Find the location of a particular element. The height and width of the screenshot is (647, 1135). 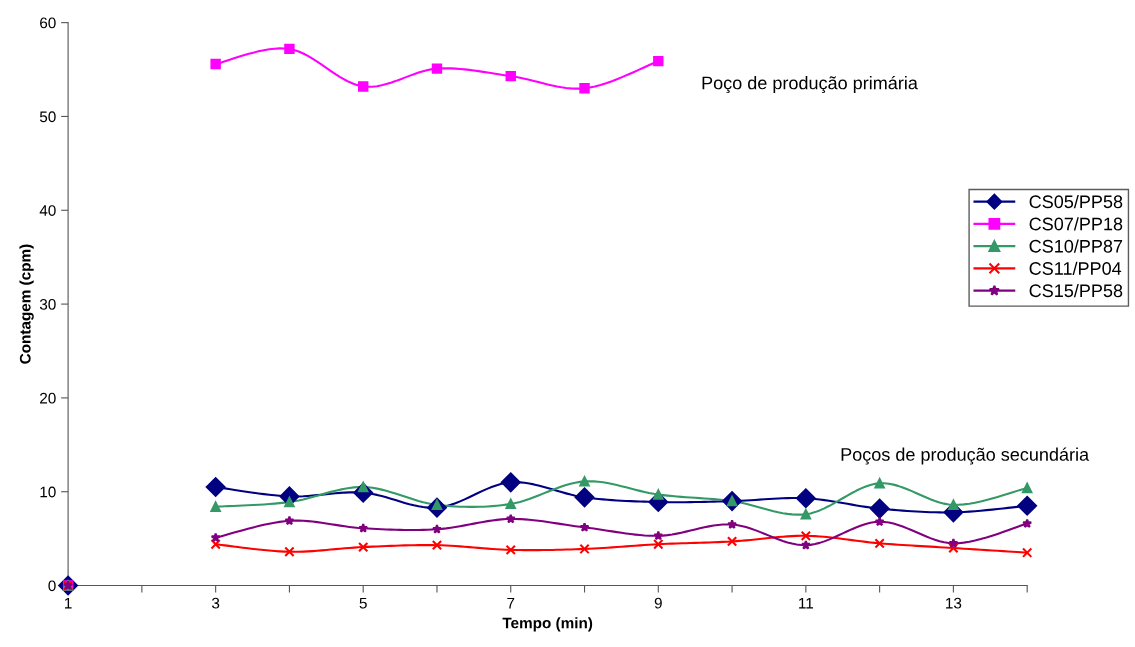

y-tick-label: 40 is located at coordinates (47, 210).